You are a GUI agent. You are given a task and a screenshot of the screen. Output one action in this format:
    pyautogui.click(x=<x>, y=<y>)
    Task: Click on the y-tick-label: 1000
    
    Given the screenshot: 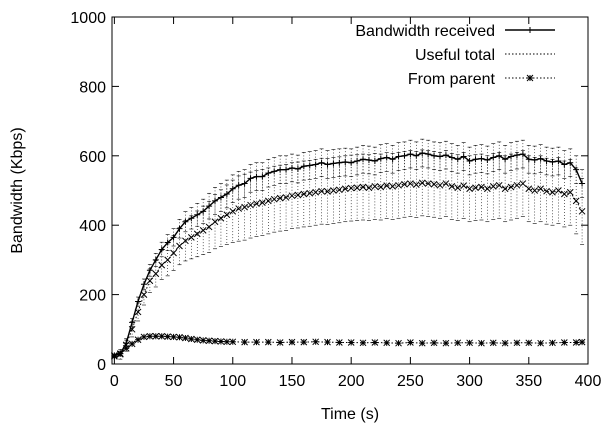 What is the action you would take?
    pyautogui.click(x=88, y=18)
    